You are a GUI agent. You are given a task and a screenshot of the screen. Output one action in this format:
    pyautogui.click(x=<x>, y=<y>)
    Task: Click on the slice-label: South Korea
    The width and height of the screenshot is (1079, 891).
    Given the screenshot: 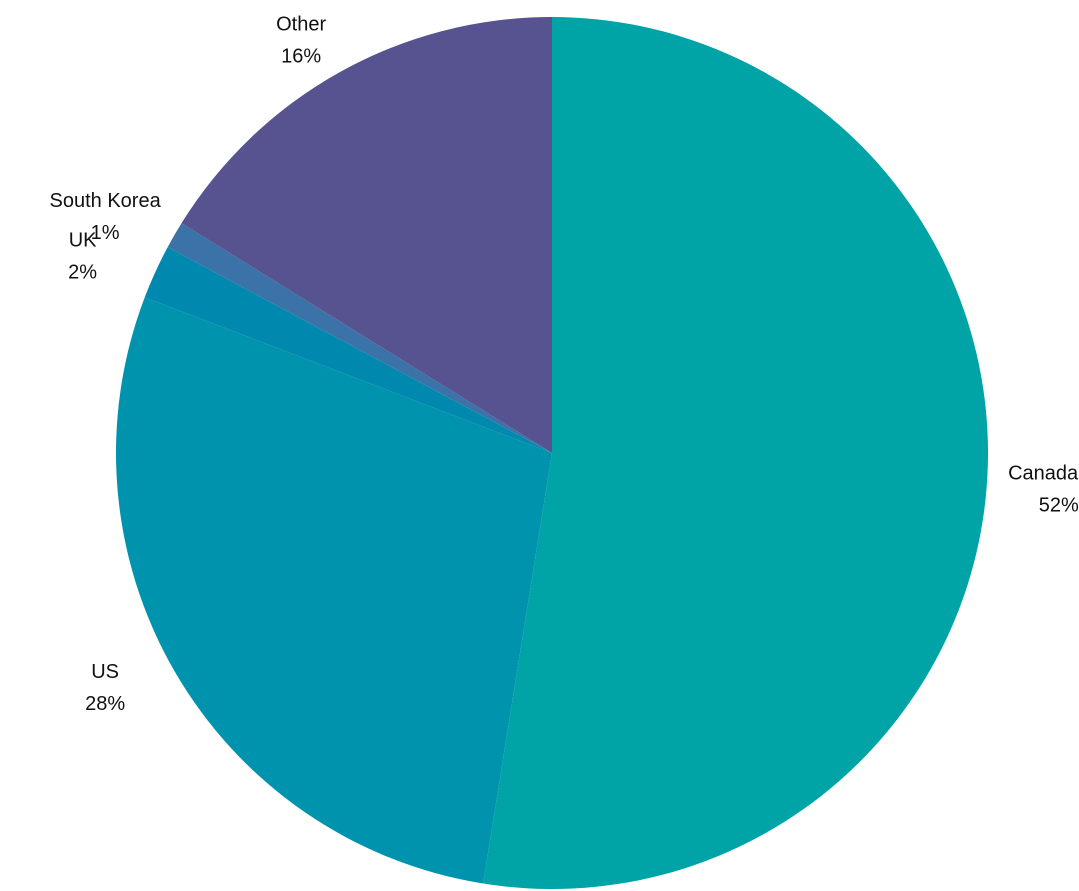 What is the action you would take?
    pyautogui.click(x=106, y=201)
    